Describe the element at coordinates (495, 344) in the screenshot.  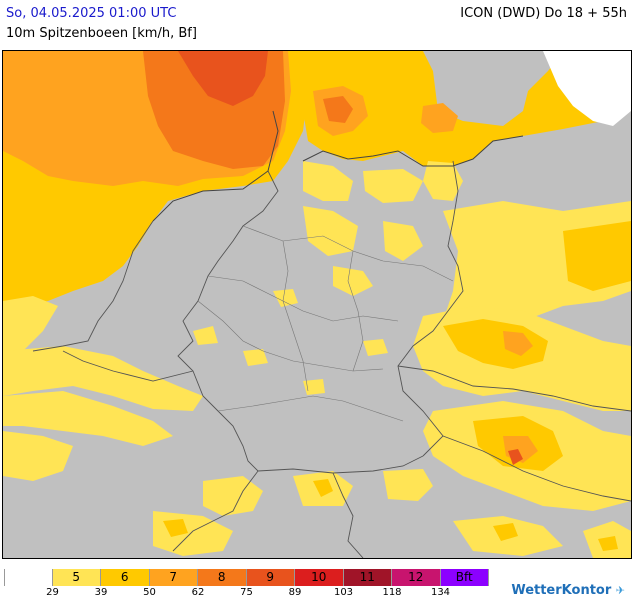
I see `czech-gold` at that location.